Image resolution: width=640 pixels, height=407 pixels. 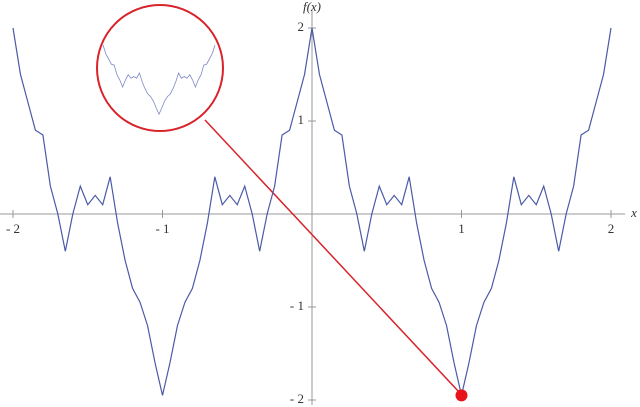 I want to click on x-axis-label: x, so click(x=633, y=212).